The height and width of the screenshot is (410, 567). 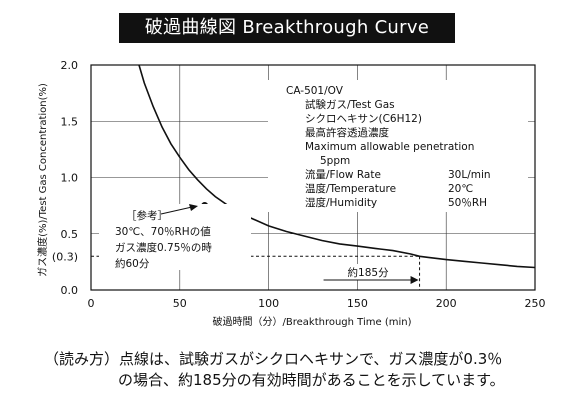 What do you see at coordinates (350, 188) in the screenshot?
I see `condition-row-label: 温度/Temperature` at bounding box center [350, 188].